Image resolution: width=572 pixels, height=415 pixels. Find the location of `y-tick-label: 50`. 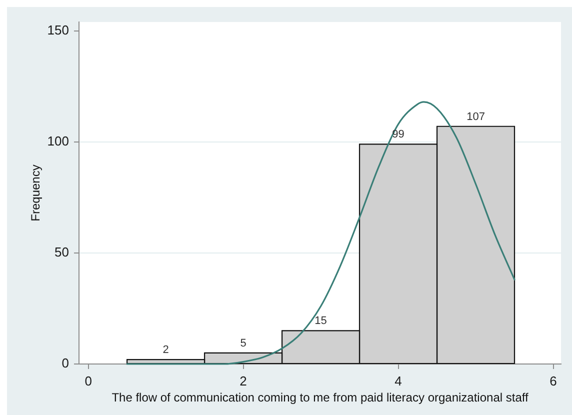

y-tick-label: 50 is located at coordinates (61, 252).